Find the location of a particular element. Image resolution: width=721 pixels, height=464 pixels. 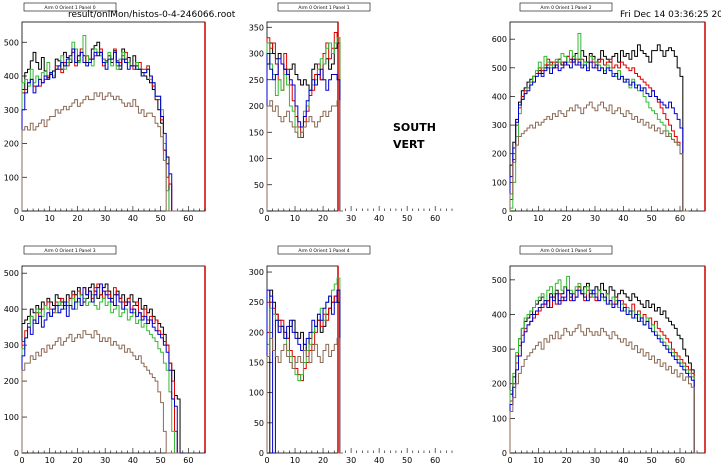

annotation-vert: VERT is located at coordinates (409, 144).